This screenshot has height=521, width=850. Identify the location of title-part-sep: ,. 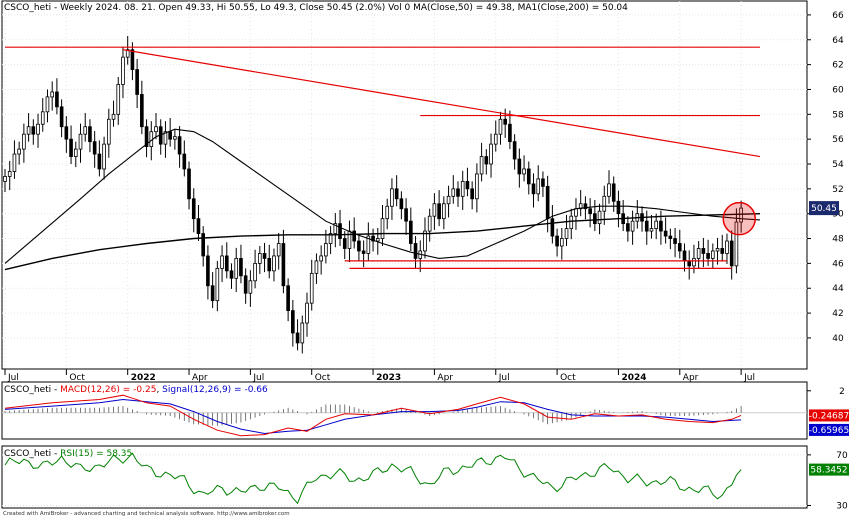
(515, 8).